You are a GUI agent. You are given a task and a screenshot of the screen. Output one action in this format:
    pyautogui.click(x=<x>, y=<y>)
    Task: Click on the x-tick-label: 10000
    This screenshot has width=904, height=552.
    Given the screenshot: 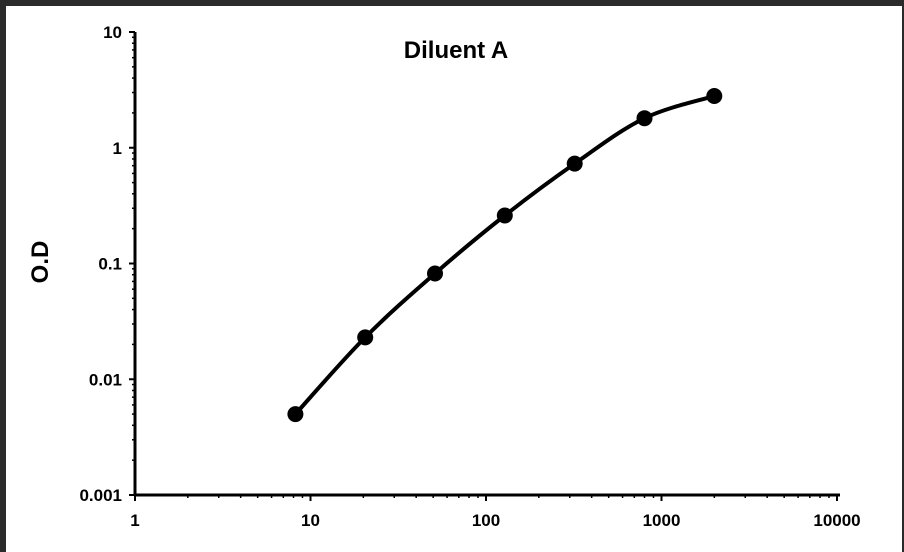 What is the action you would take?
    pyautogui.click(x=836, y=520)
    